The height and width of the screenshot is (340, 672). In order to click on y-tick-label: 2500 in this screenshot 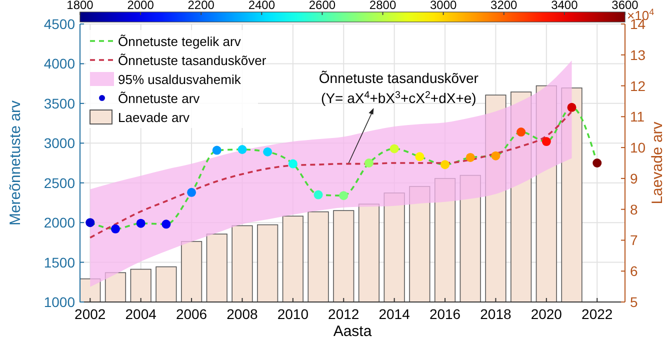, I will do `click(60, 182)`.